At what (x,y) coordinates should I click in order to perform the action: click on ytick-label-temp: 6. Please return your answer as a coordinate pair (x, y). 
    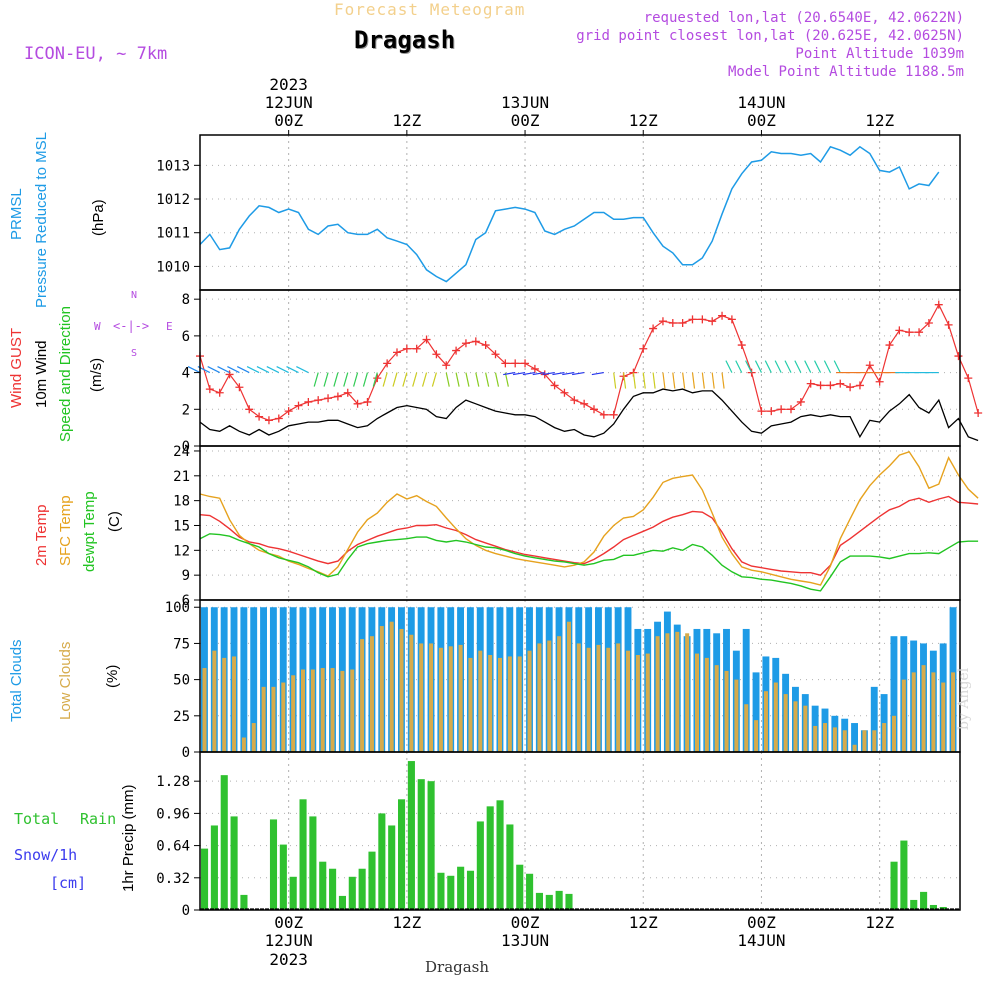
    Looking at the image, I should click on (186, 601).